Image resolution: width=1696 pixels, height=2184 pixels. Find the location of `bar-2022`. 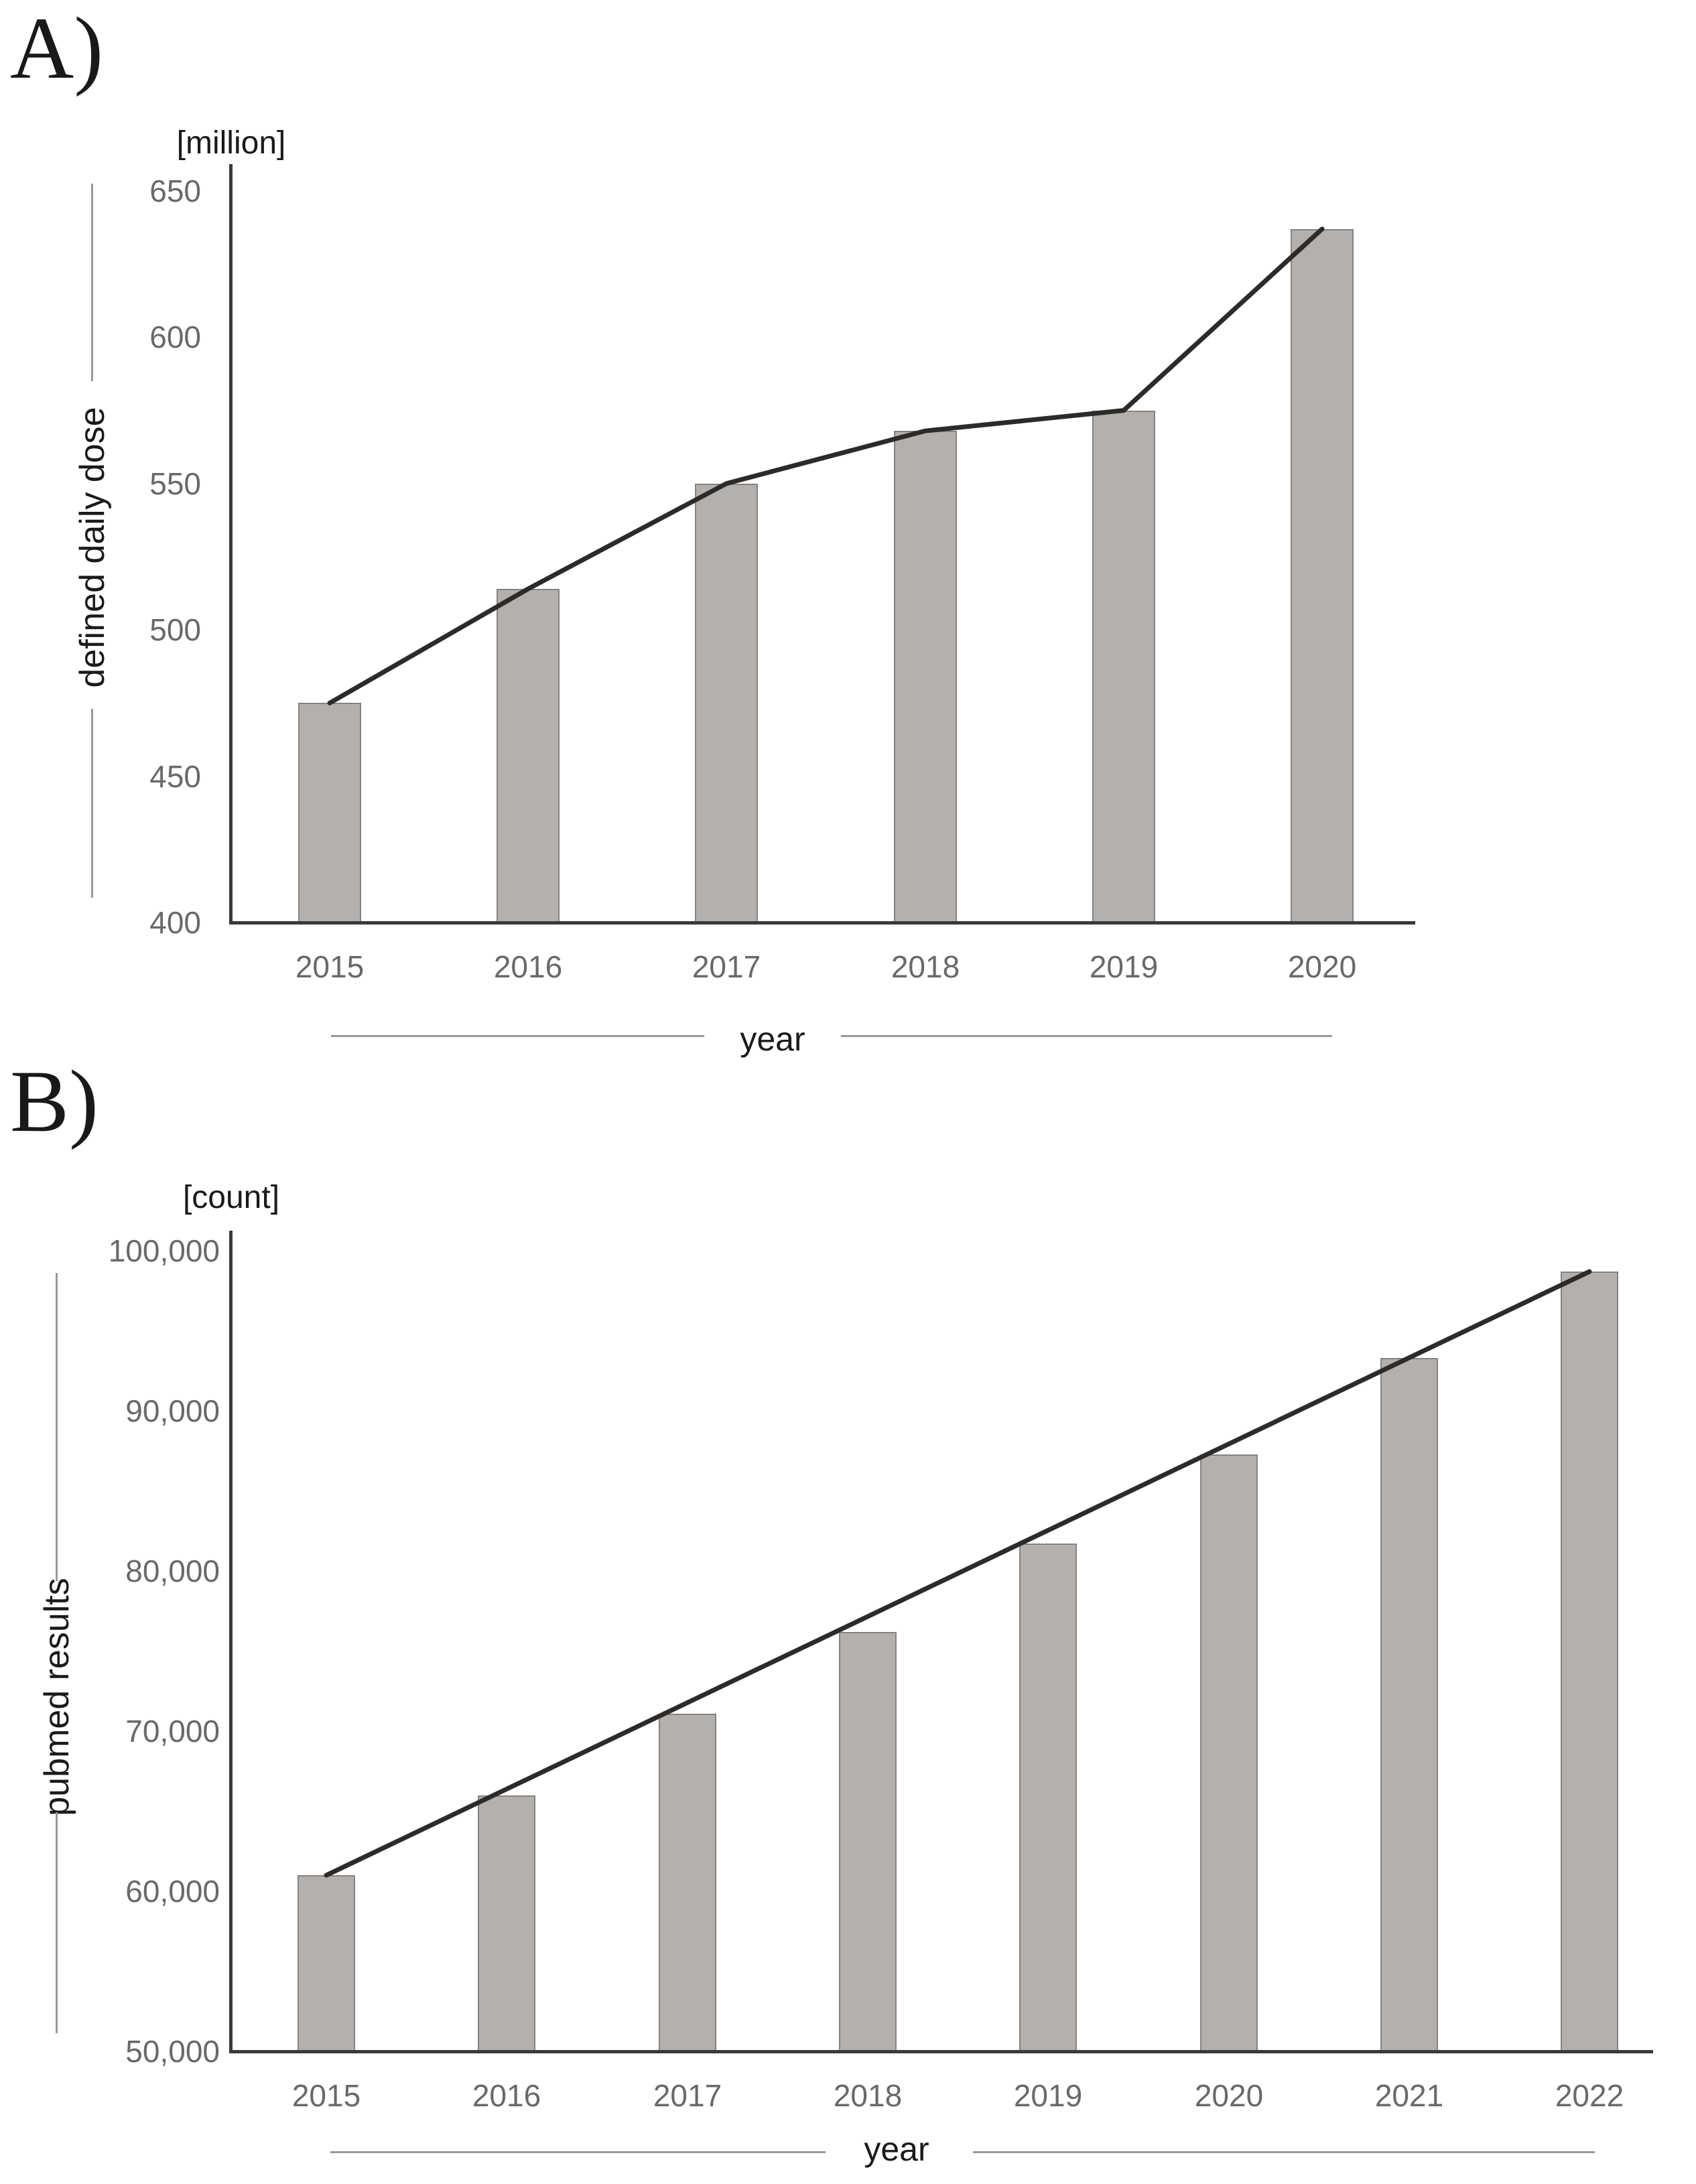

bar-2022 is located at coordinates (1590, 1662).